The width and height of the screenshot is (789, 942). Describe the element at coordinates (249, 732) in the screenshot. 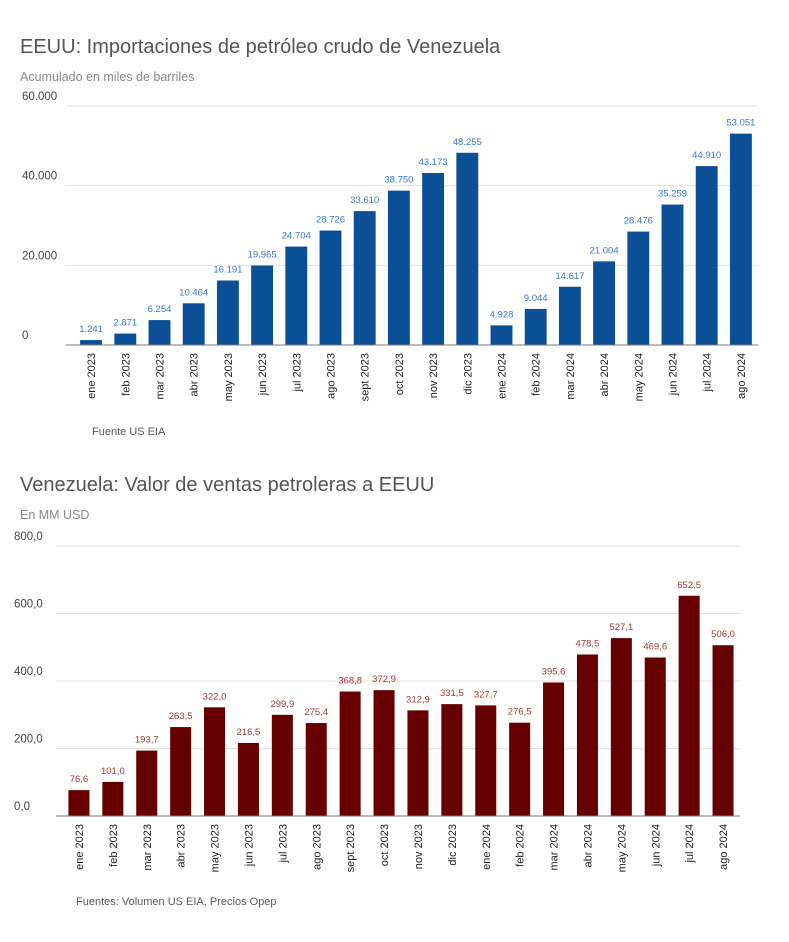

I see `data-label: 216,5` at that location.